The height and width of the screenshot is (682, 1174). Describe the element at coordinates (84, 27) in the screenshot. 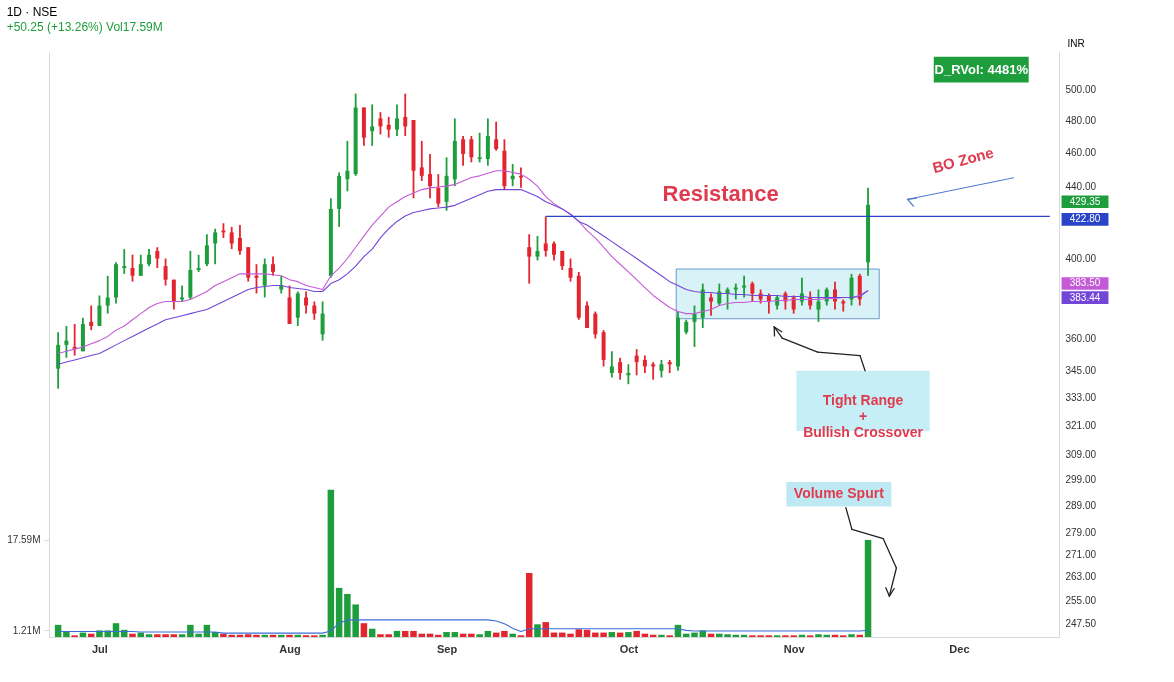

I see `chart-subtitle: +50.25 (+13.26%) Vol17.59M` at that location.